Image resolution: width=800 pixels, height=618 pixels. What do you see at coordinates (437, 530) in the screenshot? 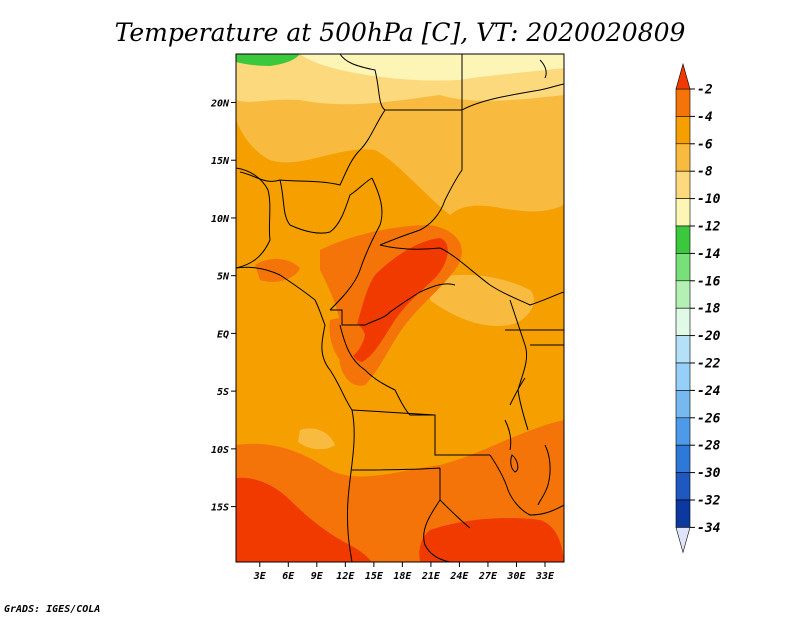
I see `border-zambia-namibia` at bounding box center [437, 530].